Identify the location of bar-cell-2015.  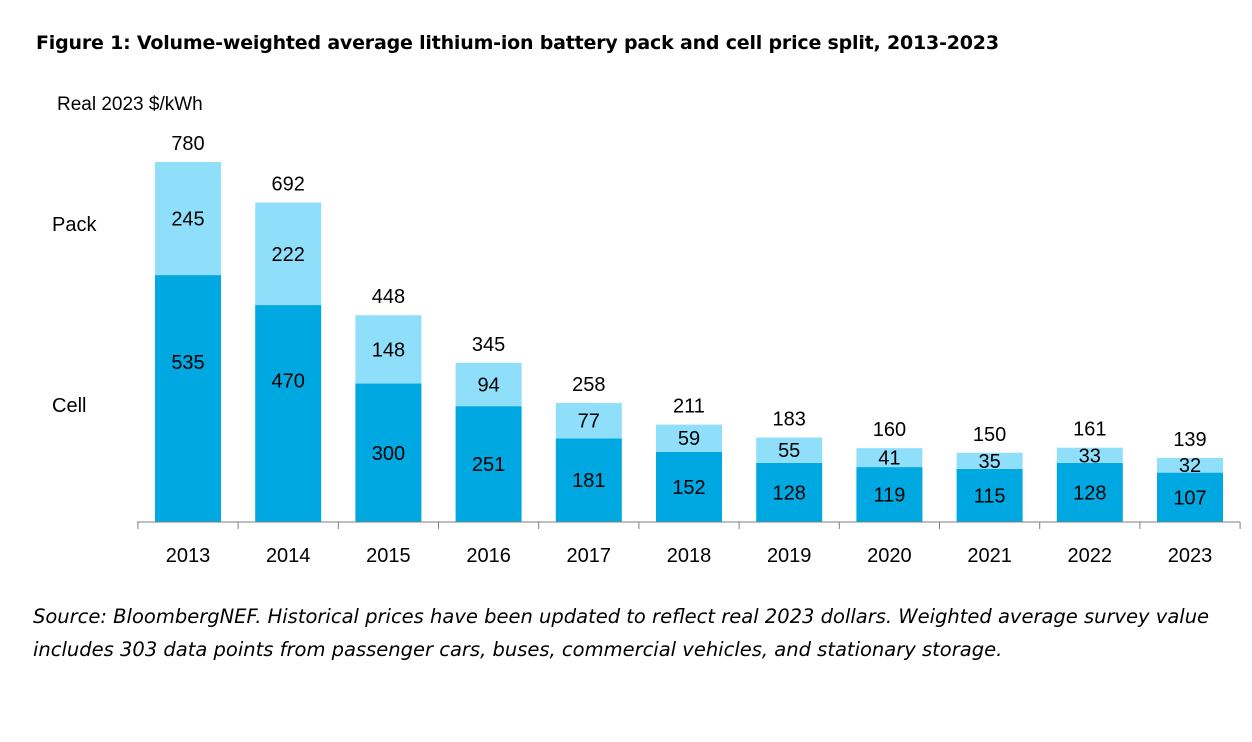
(388, 452).